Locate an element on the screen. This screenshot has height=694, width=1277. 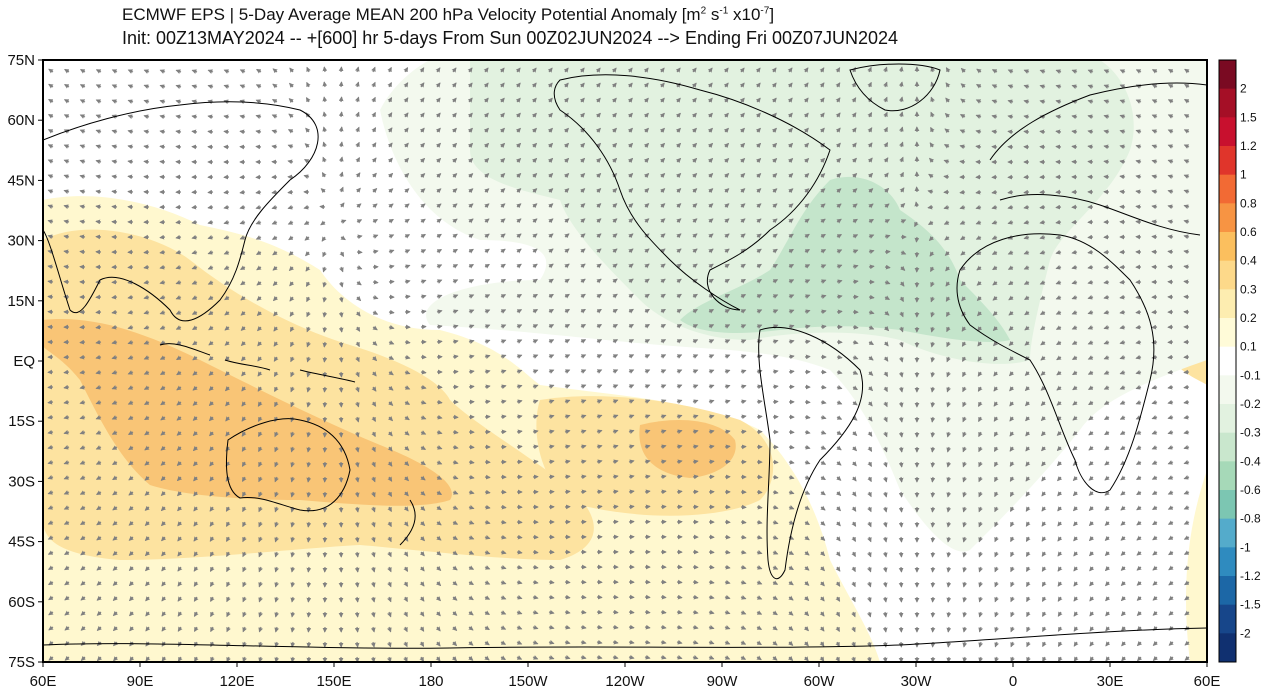
lon-tick-label: 120E is located at coordinates (236, 681).